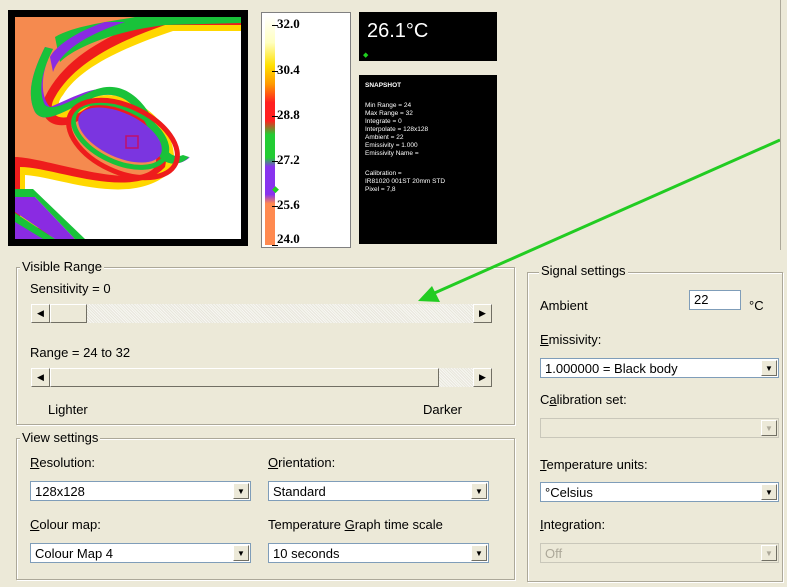 The image size is (787, 587). What do you see at coordinates (583, 270) in the screenshot?
I see `signal-settings-title: Signal settings` at bounding box center [583, 270].